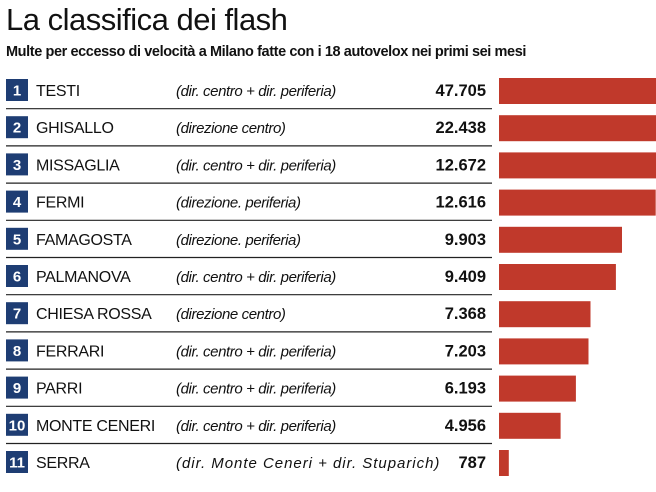 This screenshot has width=656, height=492. Describe the element at coordinates (465, 314) in the screenshot. I see `data-label: 7.368` at that location.